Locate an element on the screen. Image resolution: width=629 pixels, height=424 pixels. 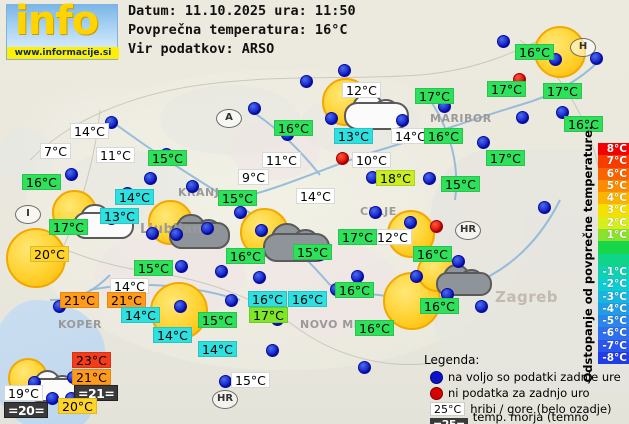
temperature-label: 23°C is located at coordinates (91, 360).